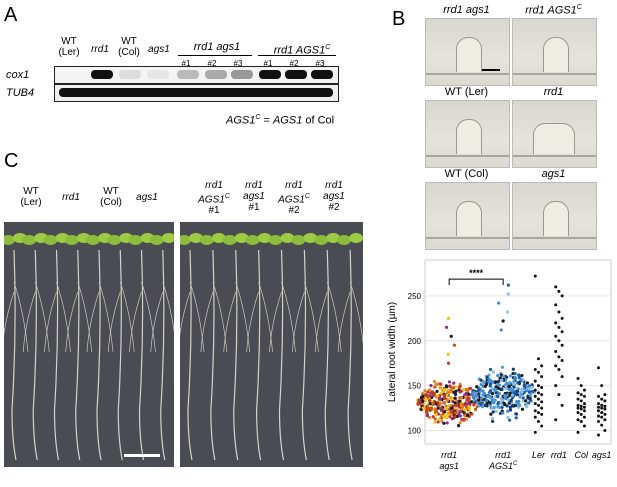 Image resolution: width=617 pixels, height=487 pixels. What do you see at coordinates (466, 174) in the screenshot?
I see `micro-label: WT (Col)` at bounding box center [466, 174].